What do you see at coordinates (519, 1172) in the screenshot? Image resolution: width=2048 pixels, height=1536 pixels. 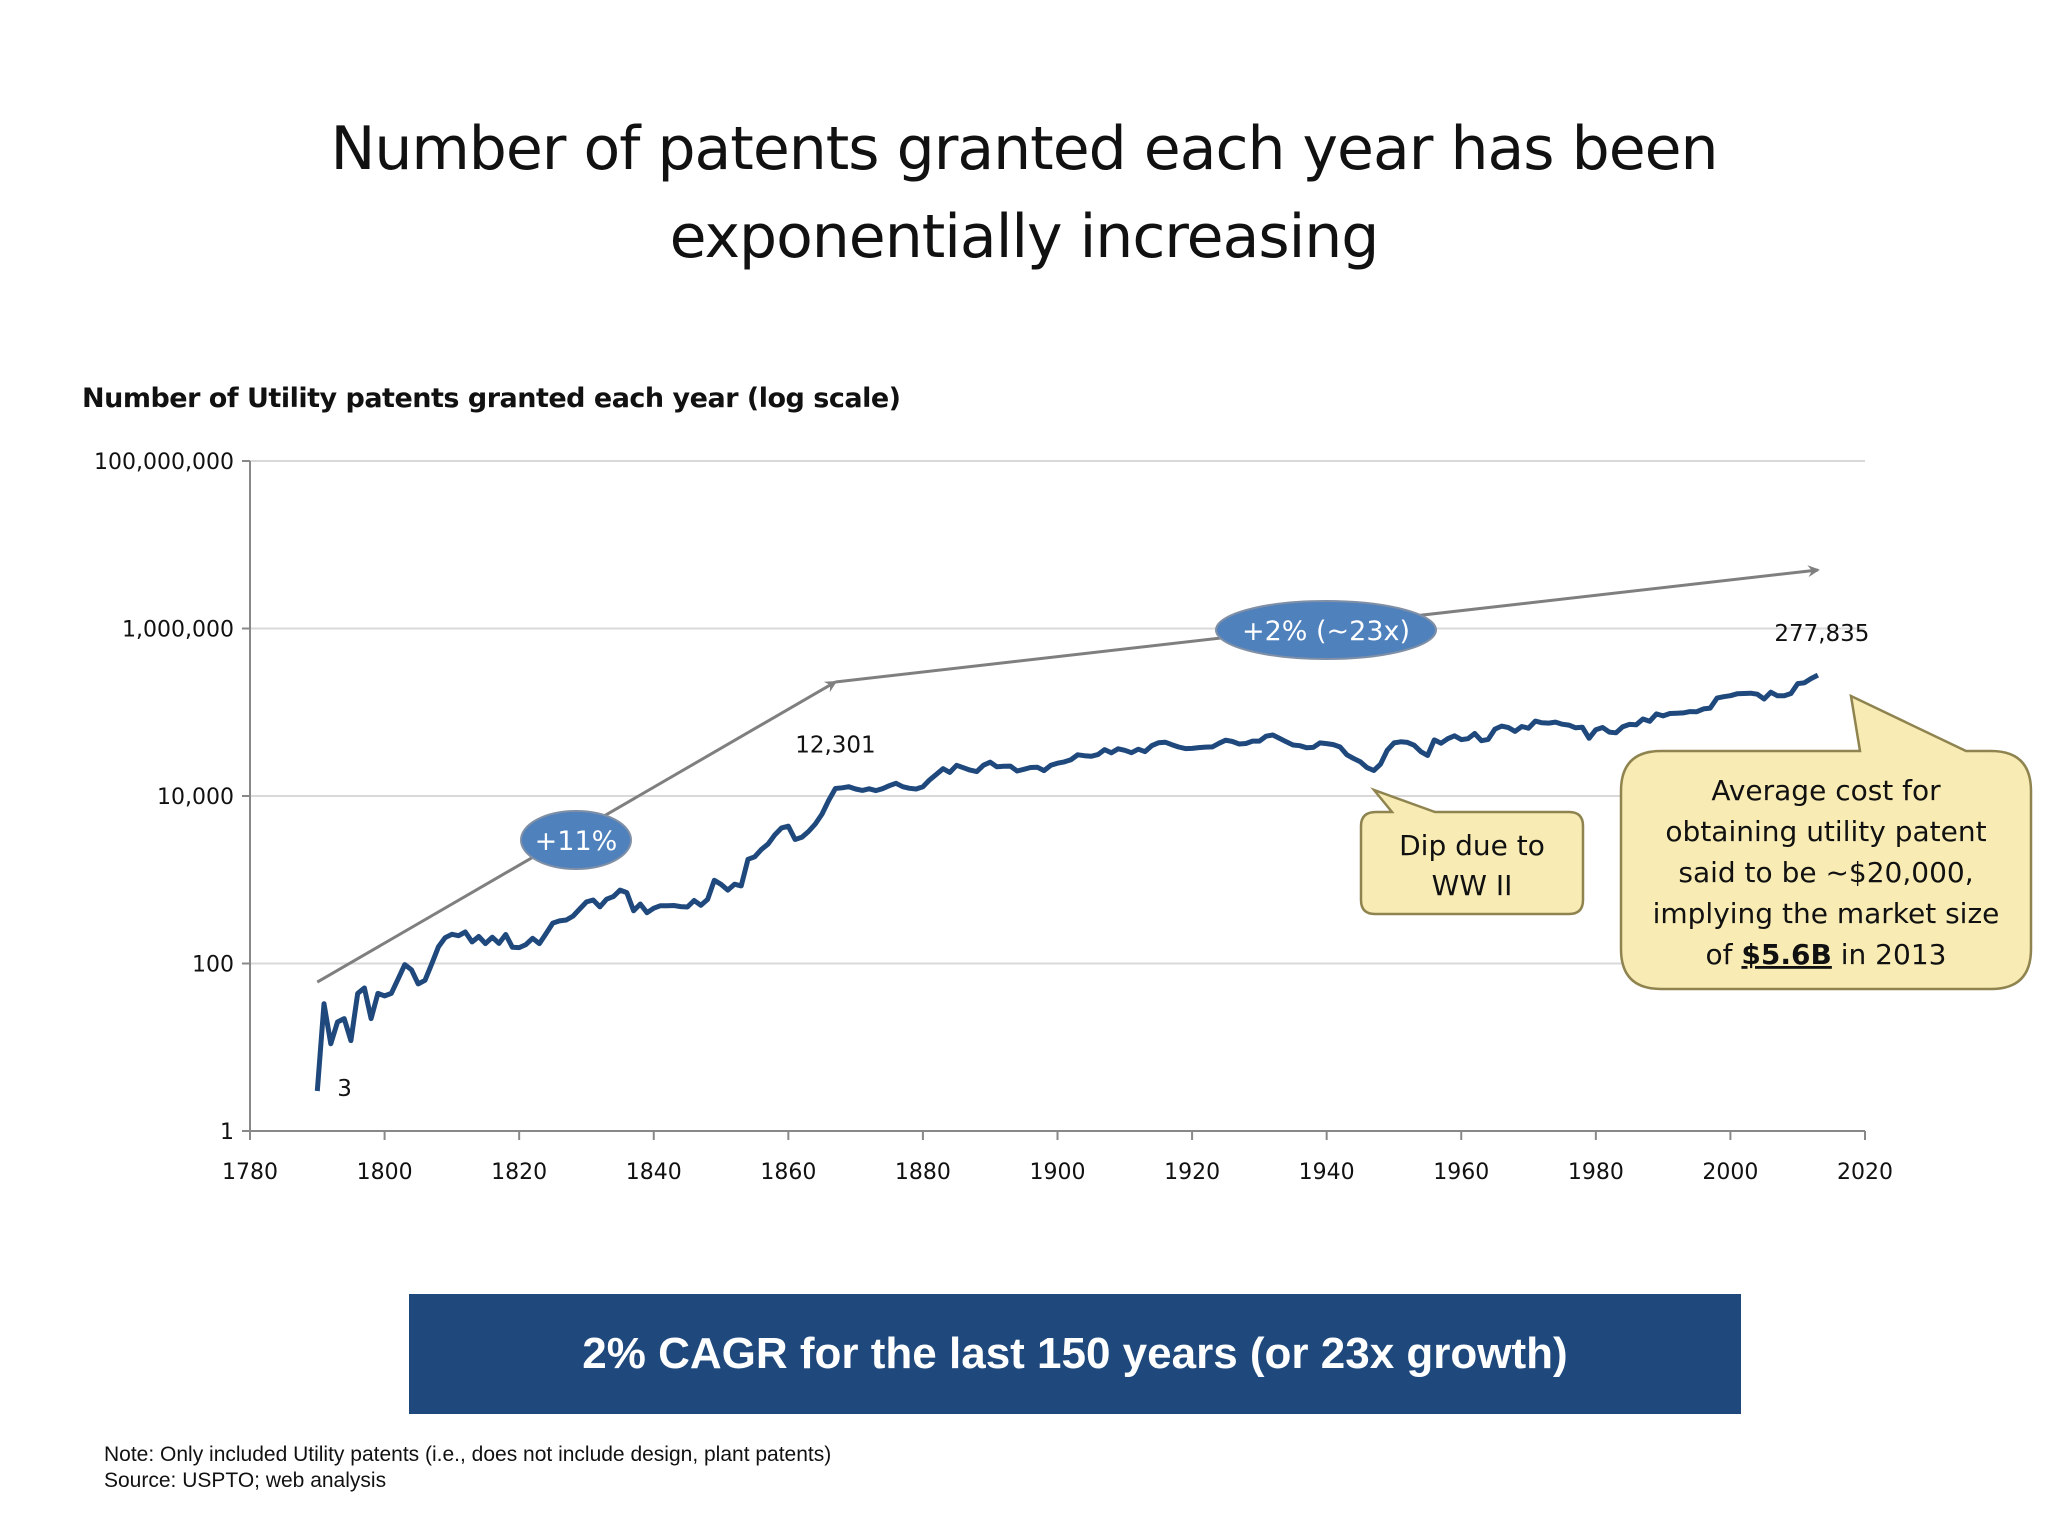 I see `x-tick-label: 1820` at bounding box center [519, 1172].